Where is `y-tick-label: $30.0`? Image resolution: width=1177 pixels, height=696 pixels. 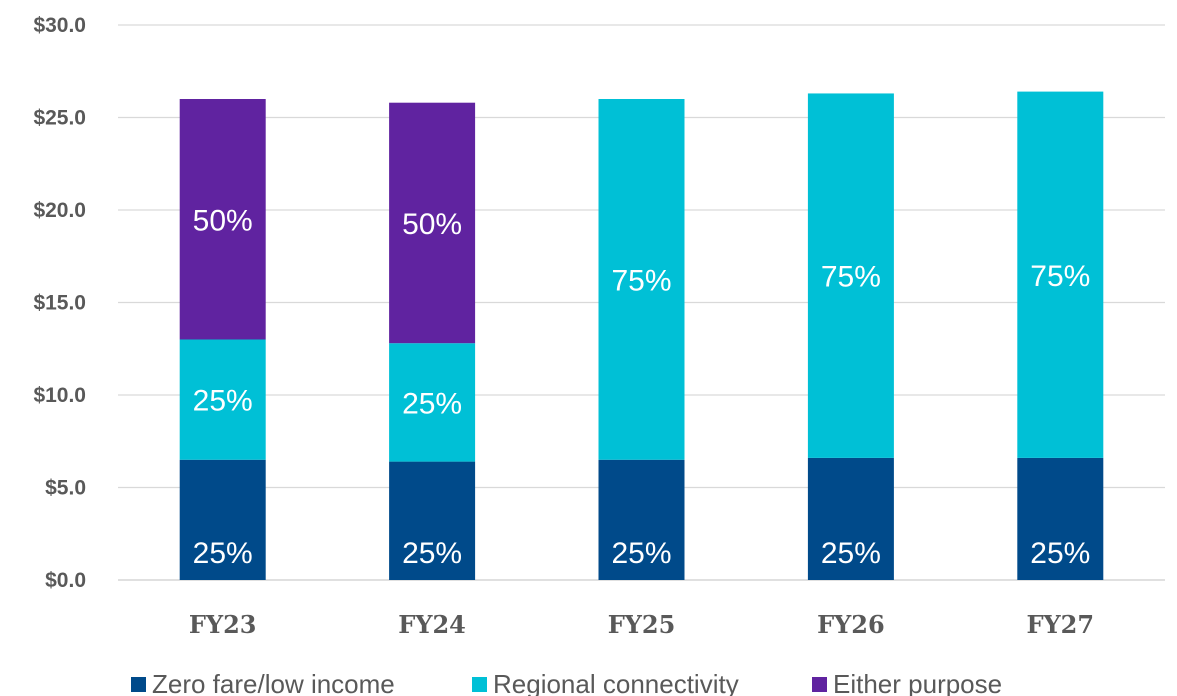
y-tick-label: $30.0 is located at coordinates (59, 25).